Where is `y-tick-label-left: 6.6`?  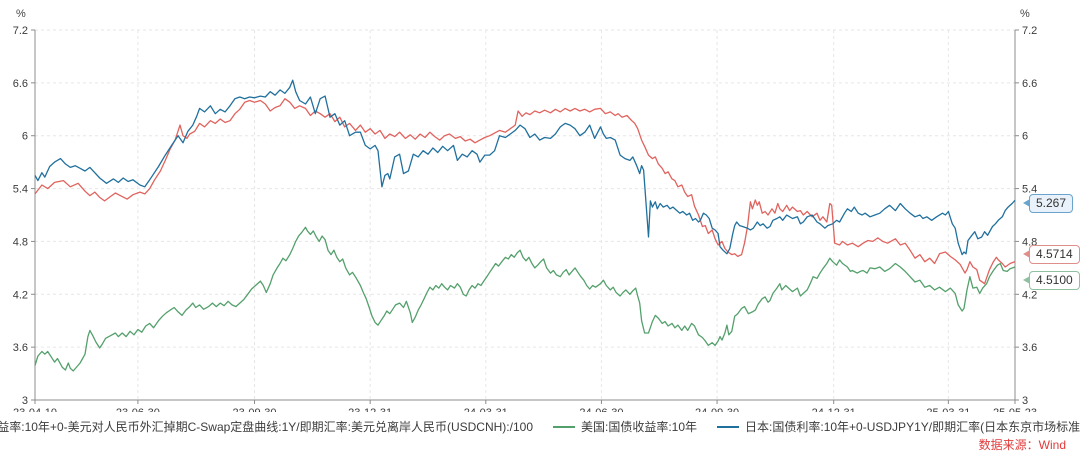
y-tick-label-left: 6.6 is located at coordinates (20, 84).